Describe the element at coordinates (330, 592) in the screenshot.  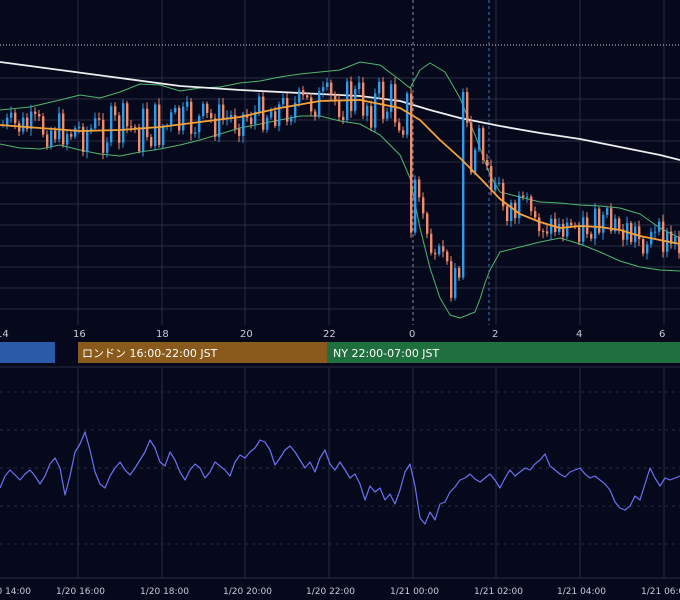
I see `bottom-tick-label: 1/20 22:00` at that location.